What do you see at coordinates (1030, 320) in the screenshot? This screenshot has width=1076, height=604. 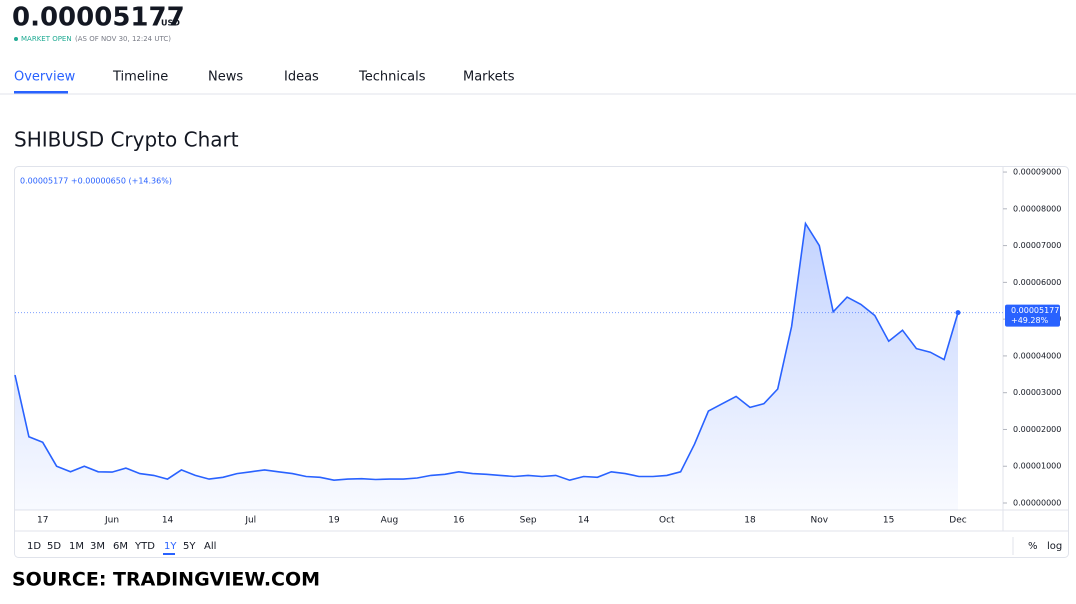 I see `last-change-label: +49.28%` at bounding box center [1030, 320].